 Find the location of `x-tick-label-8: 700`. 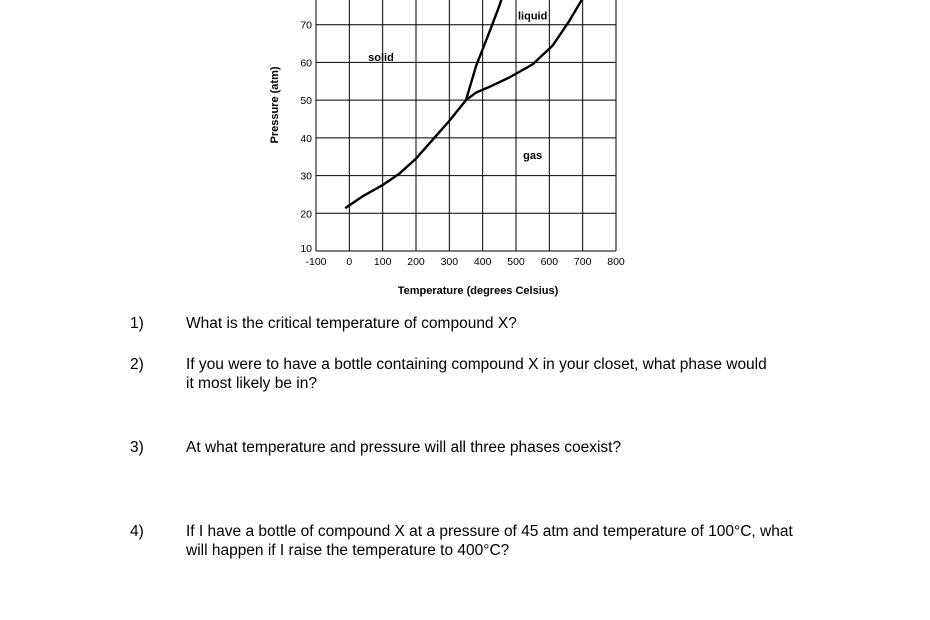

x-tick-label-8: 700 is located at coordinates (583, 262).